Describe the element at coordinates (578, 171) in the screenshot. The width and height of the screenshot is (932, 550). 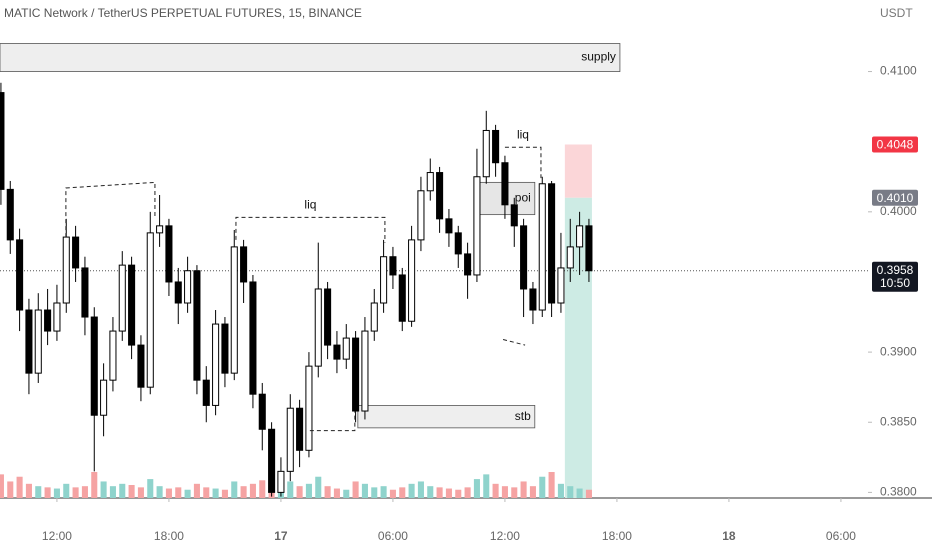
I see `target-zone` at that location.